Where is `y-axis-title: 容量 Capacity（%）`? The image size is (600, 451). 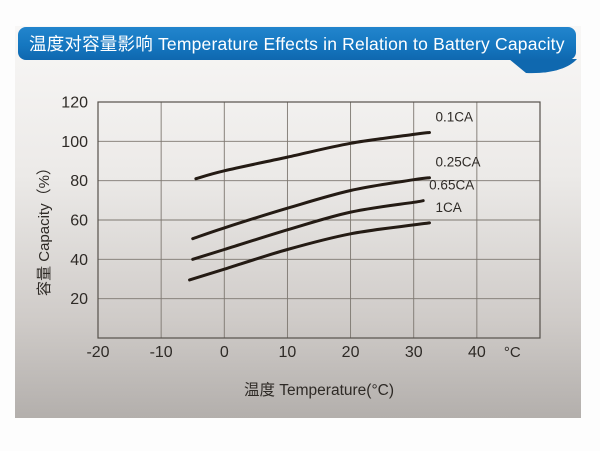
y-axis-title: 容量 Capacity（%） is located at coordinates (44, 228).